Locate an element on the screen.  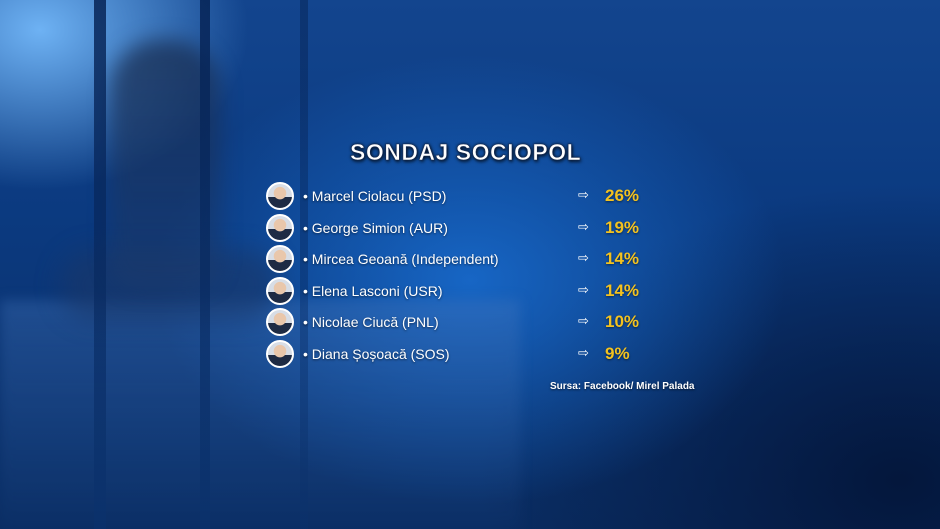
candidate-name: • George Simion (AUR) is located at coordinates (375, 227).